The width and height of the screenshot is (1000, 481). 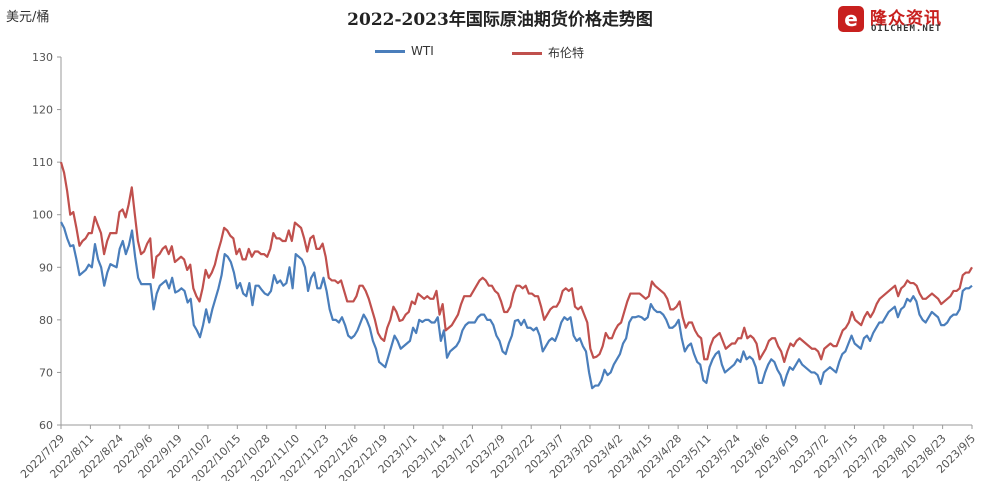 I want to click on y-tick-label: 110, so click(x=42, y=162).